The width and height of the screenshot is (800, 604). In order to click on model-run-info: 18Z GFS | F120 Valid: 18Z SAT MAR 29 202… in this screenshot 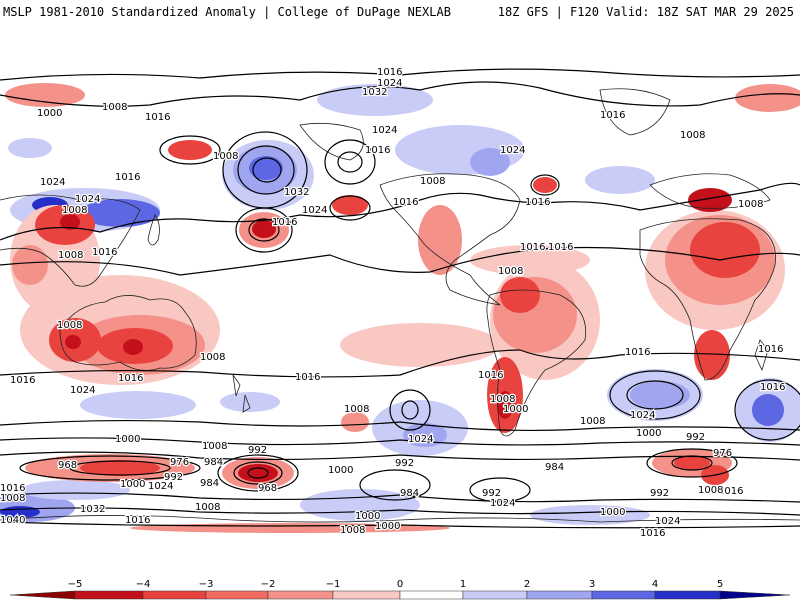, I will do `click(645, 12)`.